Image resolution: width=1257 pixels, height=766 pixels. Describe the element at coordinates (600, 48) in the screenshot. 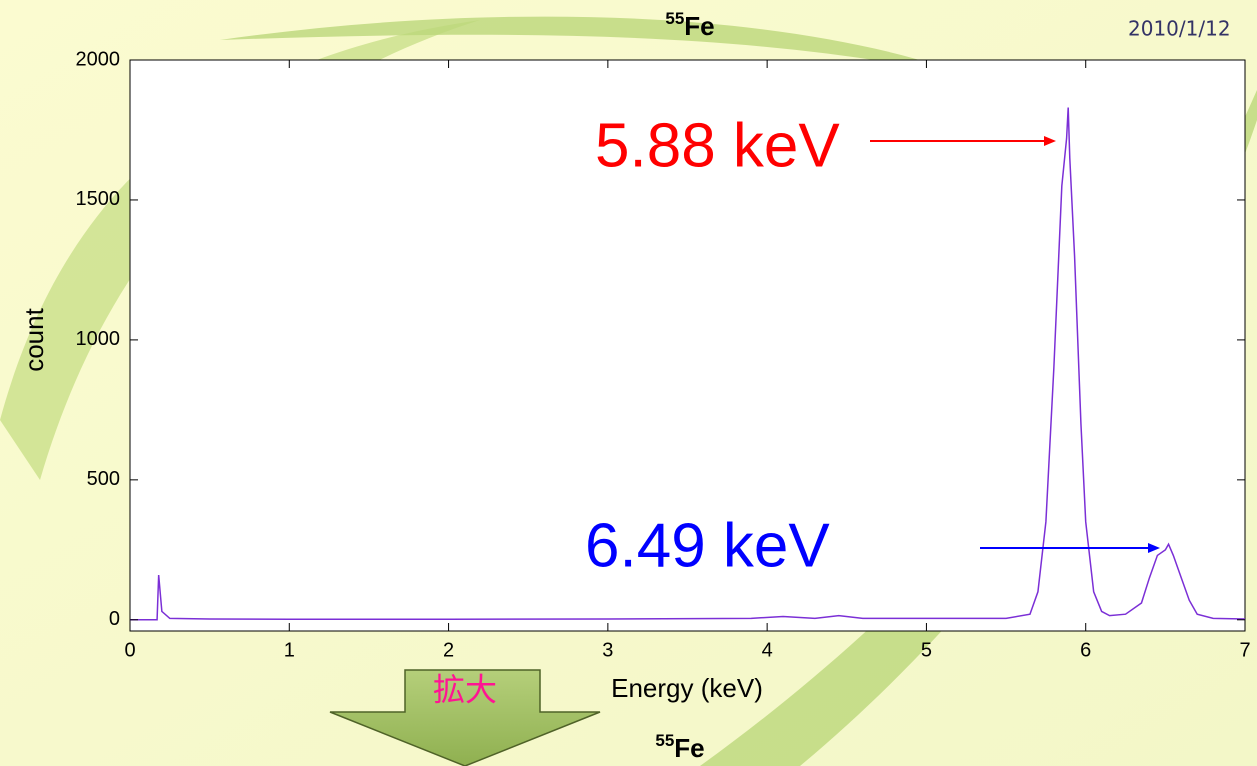

I see `swoosh` at that location.